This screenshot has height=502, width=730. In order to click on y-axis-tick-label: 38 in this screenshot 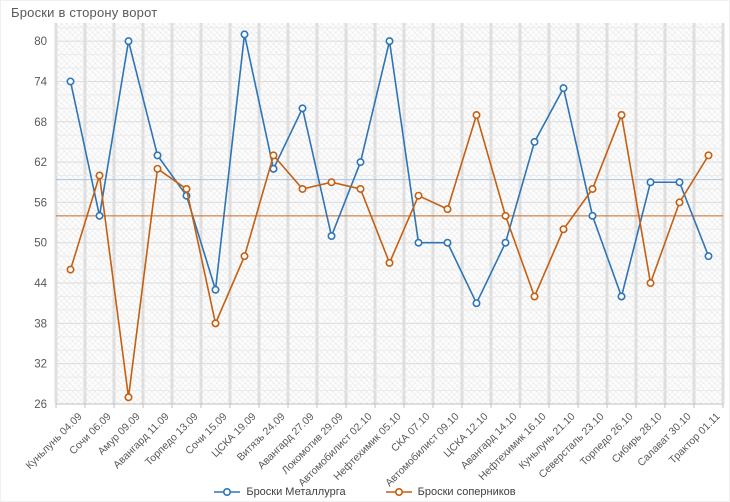, I will do `click(40, 324)`.